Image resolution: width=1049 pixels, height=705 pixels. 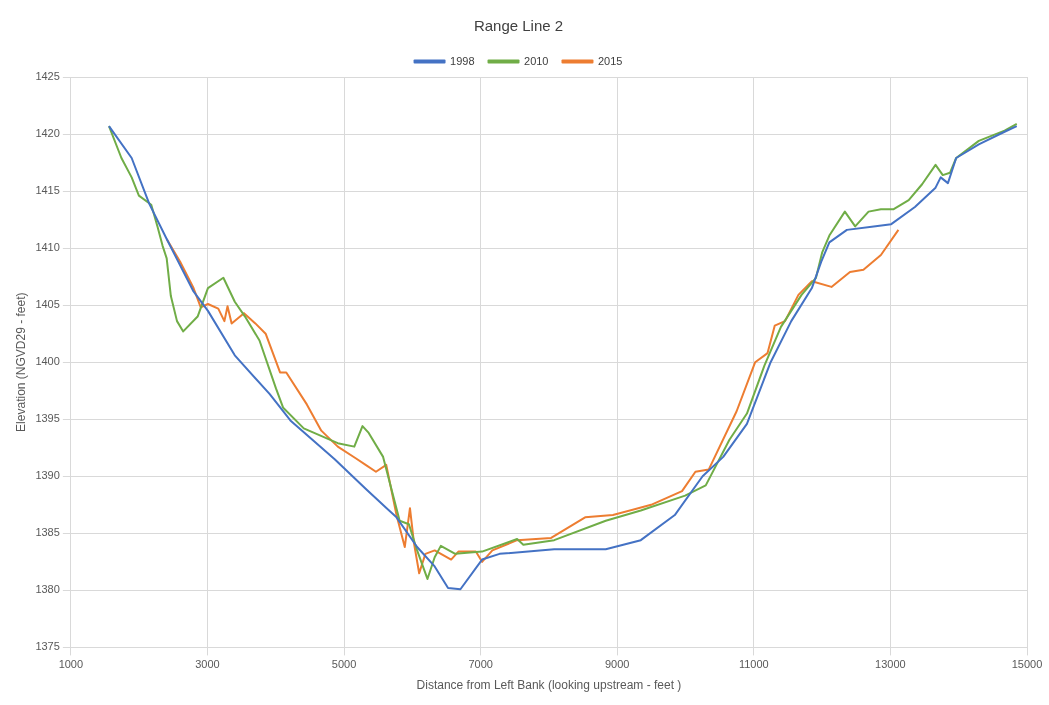 I want to click on y-tick-label: 1385, so click(x=47, y=532).